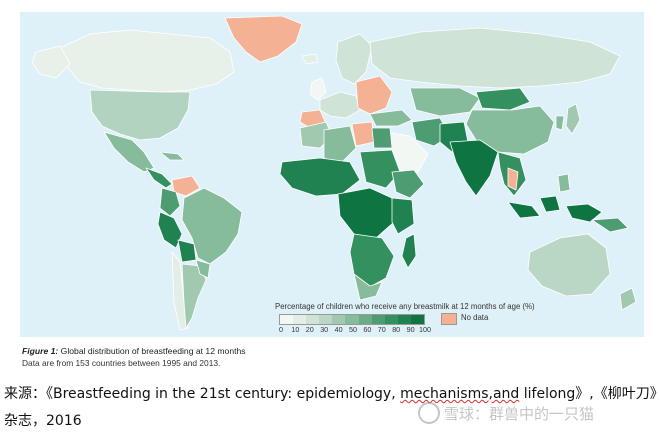  I want to click on region-png, so click(610, 225).